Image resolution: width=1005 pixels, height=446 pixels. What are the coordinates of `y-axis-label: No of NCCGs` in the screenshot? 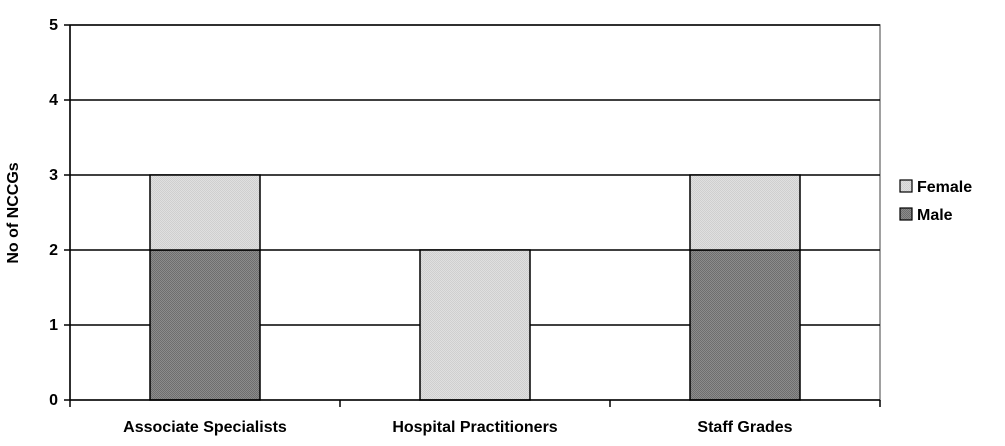 It's located at (13, 212).